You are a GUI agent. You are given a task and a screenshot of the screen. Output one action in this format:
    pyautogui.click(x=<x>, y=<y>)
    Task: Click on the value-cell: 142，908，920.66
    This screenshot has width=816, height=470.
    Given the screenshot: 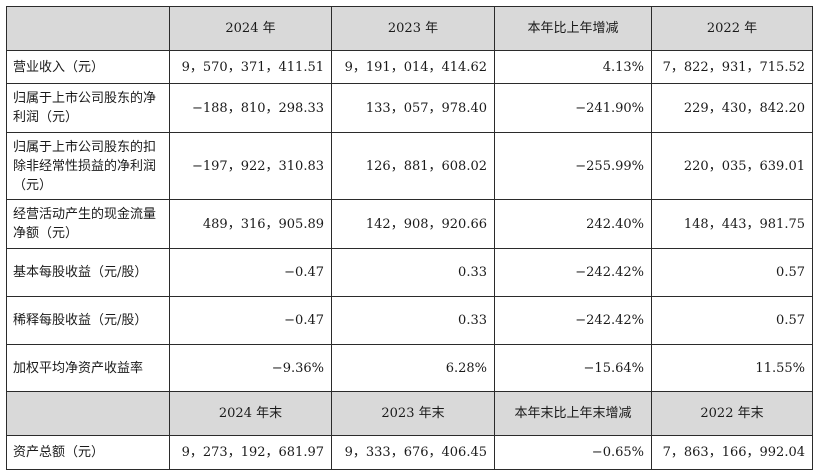 What is the action you would take?
    pyautogui.click(x=413, y=224)
    